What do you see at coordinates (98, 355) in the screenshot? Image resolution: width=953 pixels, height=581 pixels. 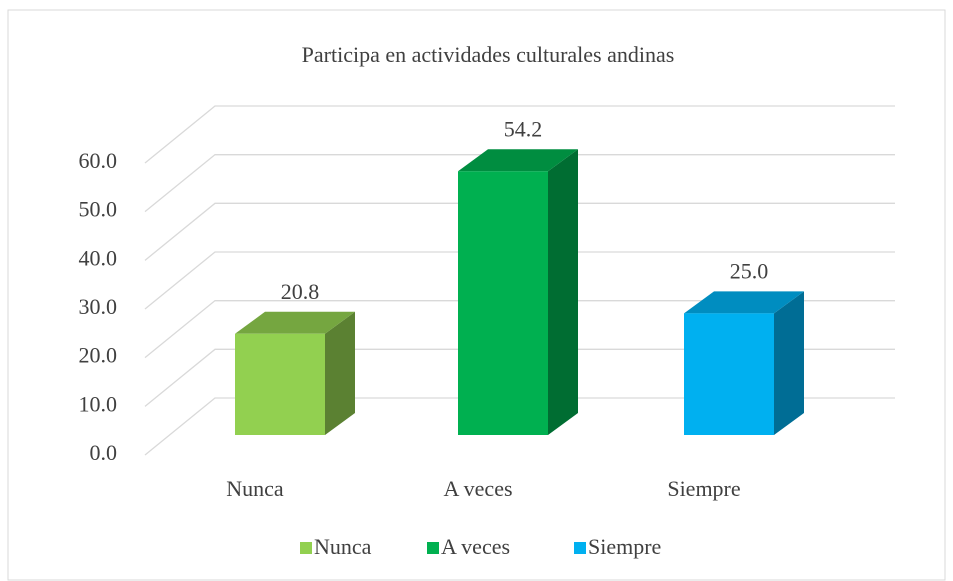 I see `y-tick-label: 20.0` at bounding box center [98, 355].